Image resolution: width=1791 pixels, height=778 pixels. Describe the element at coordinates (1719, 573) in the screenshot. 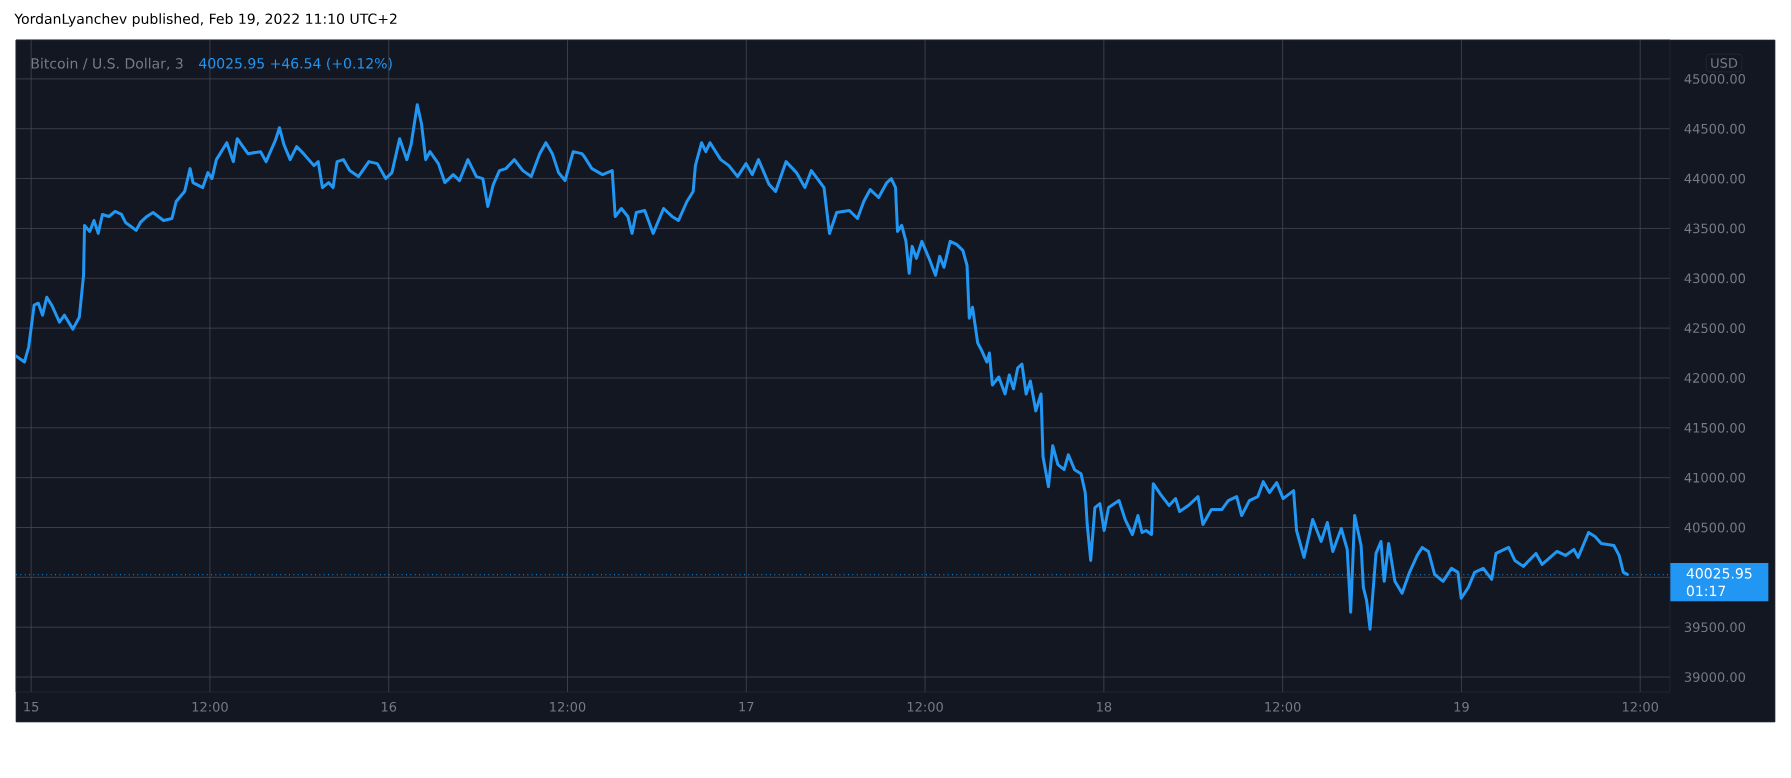

I see `ref-line-label: 40025.95` at that location.